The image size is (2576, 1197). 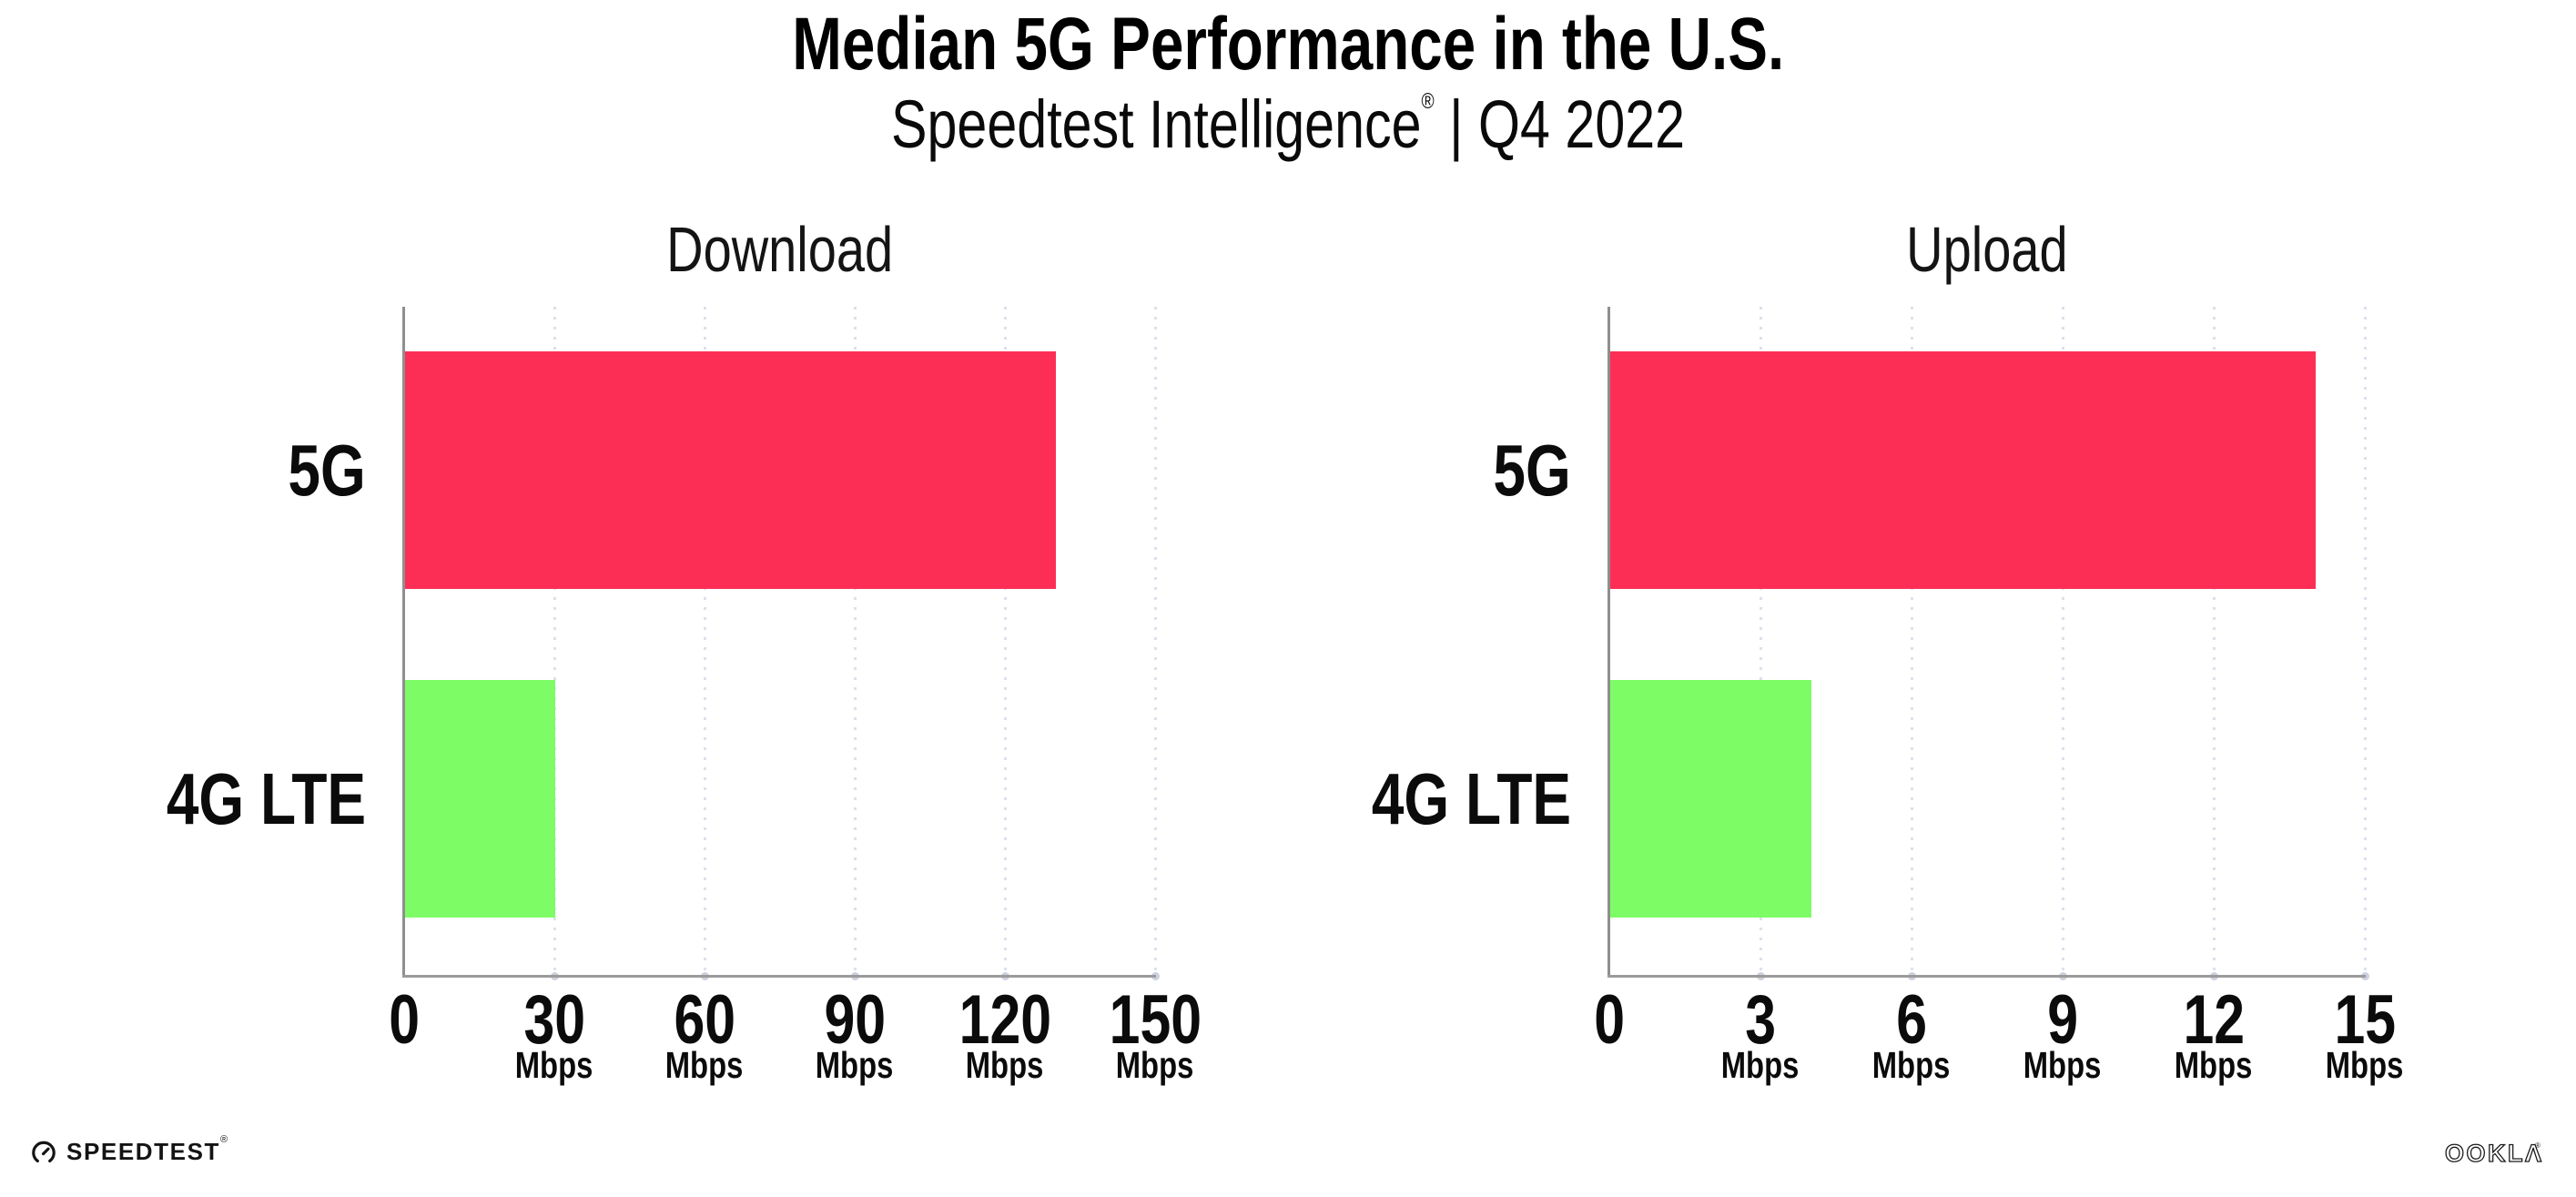 I want to click on tick-label-text: 9, so click(x=2062, y=1020).